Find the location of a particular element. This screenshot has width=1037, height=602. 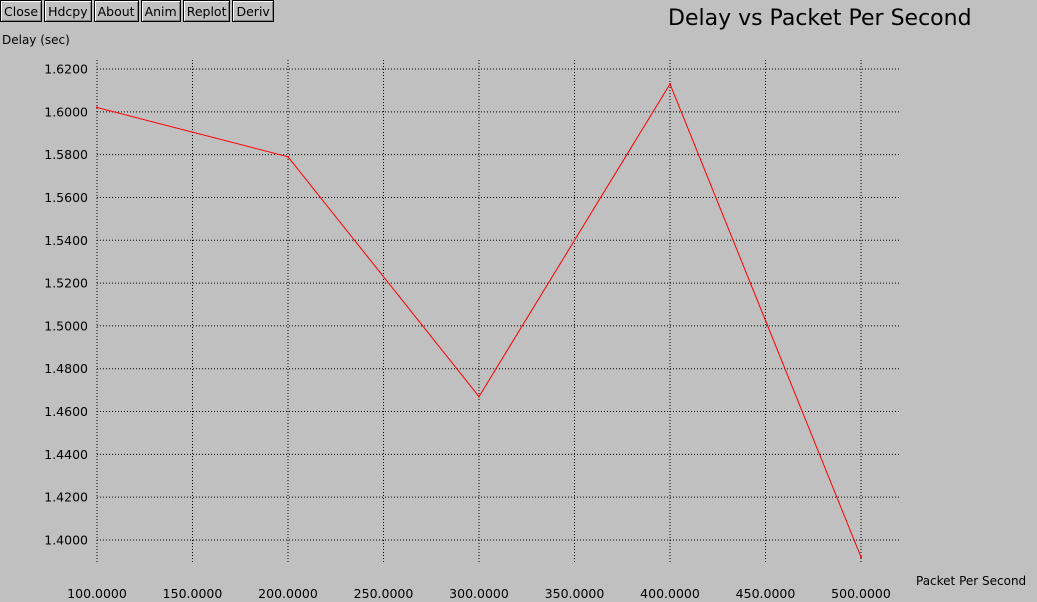

y-tick-label: 1.4000 is located at coordinates (66, 540).